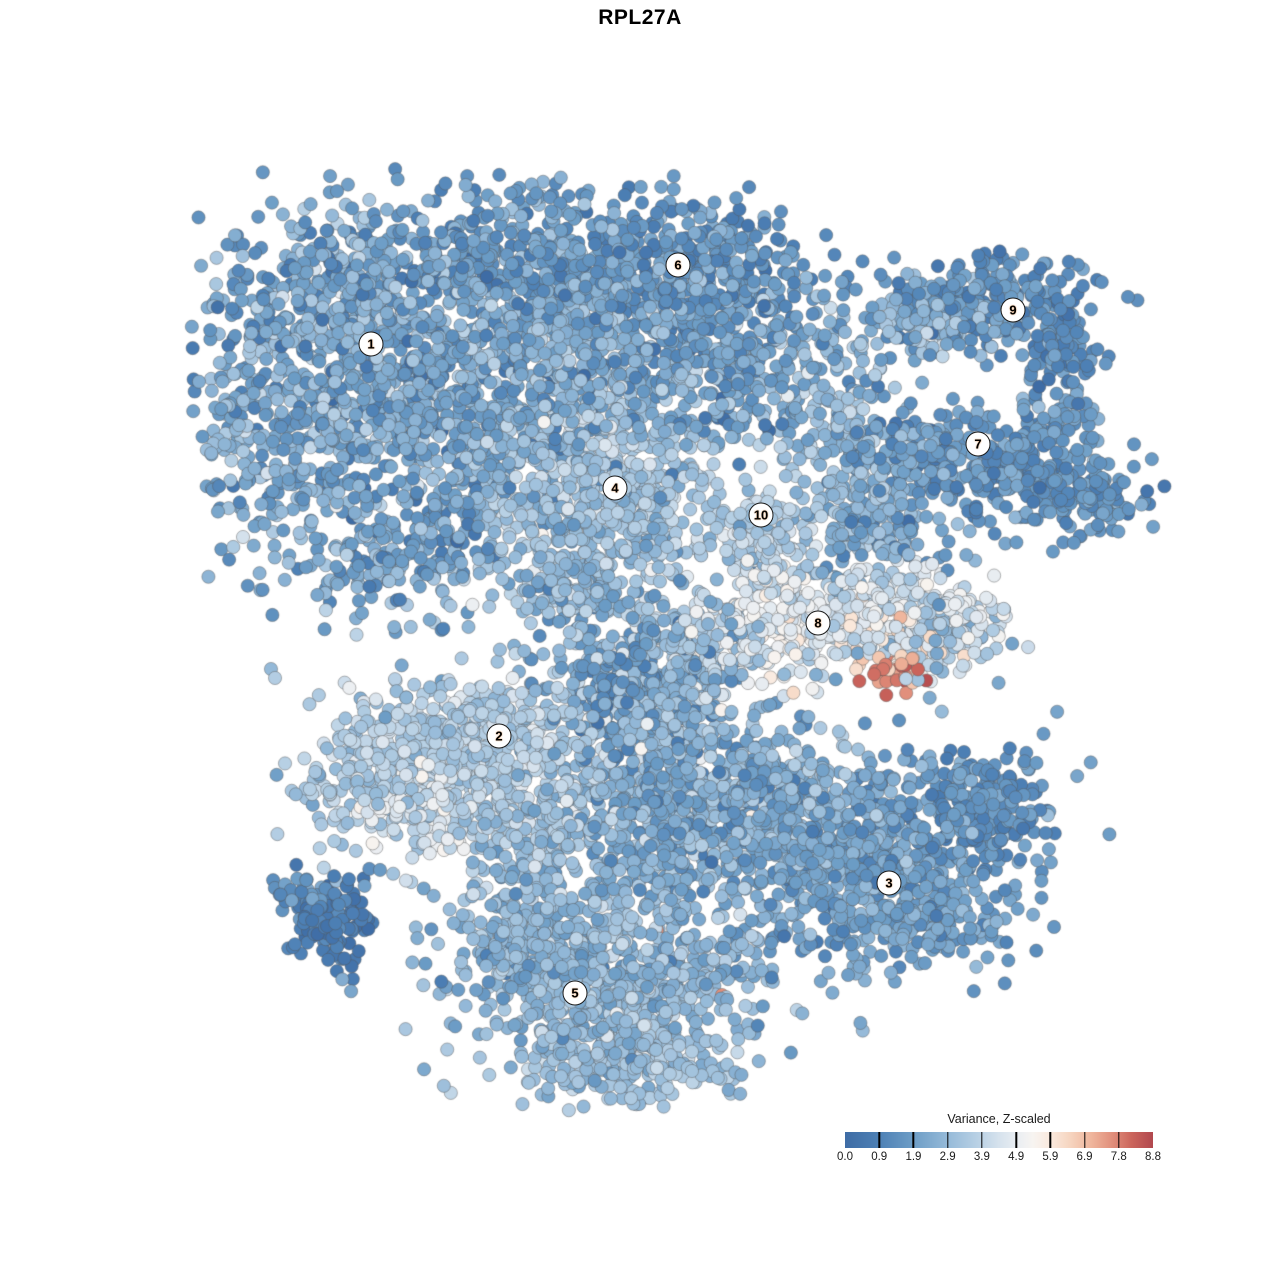 The width and height of the screenshot is (1280, 1280). Describe the element at coordinates (678, 265) in the screenshot. I see `cluster-label-6: 6` at that location.